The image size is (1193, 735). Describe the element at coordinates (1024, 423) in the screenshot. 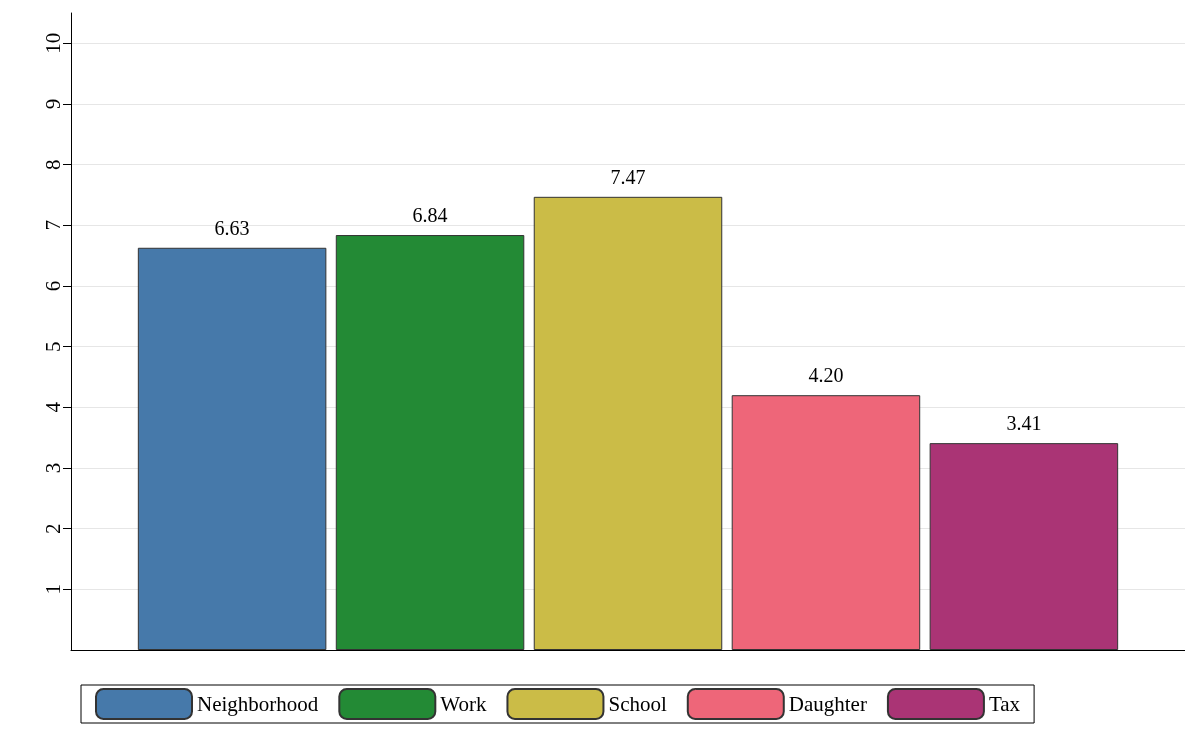

I see `data-label: 3.41` at that location.